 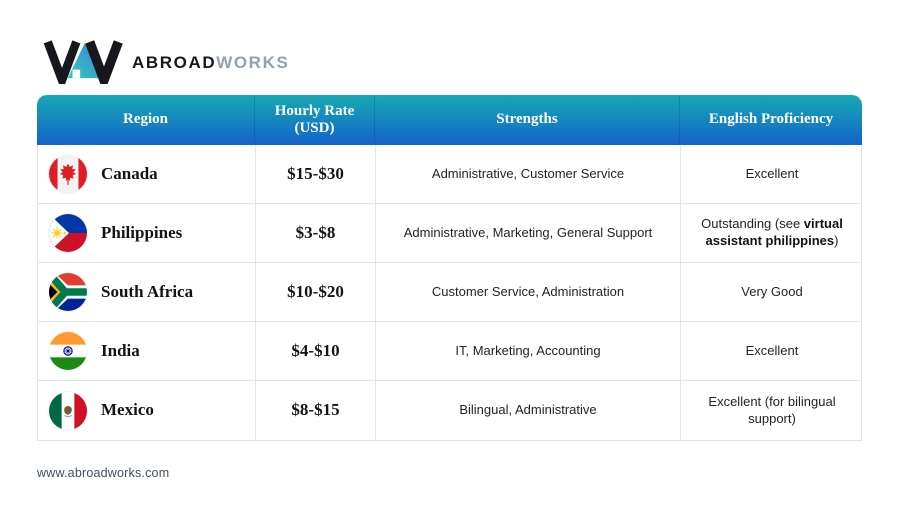 I want to click on abroadworks-logo-icon, so click(x=83, y=62).